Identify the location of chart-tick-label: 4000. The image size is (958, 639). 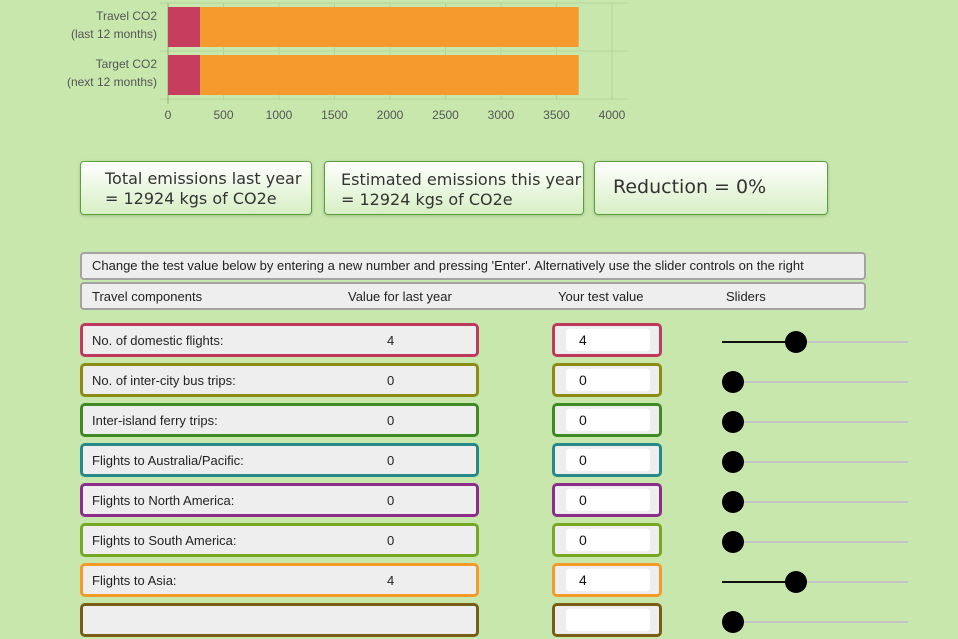
(612, 115).